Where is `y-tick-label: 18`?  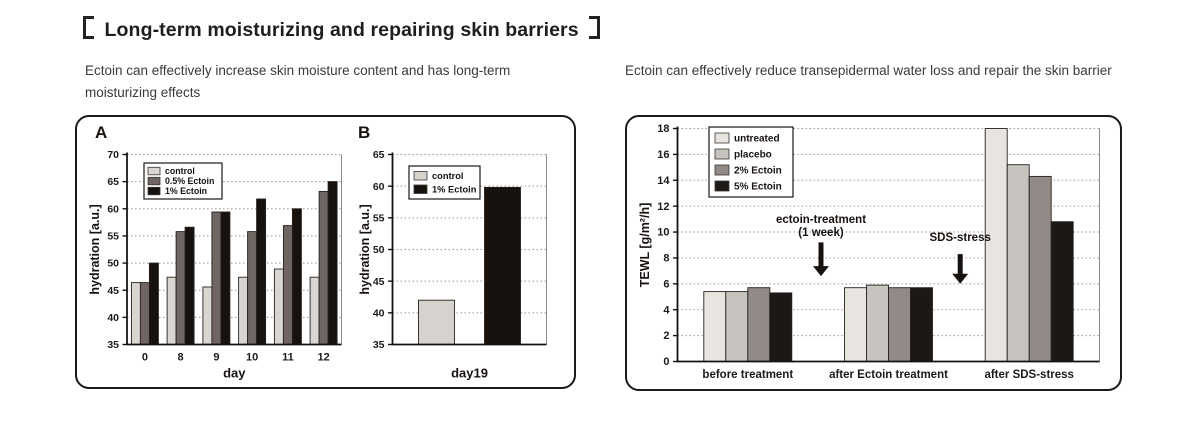
y-tick-label: 18 is located at coordinates (663, 129).